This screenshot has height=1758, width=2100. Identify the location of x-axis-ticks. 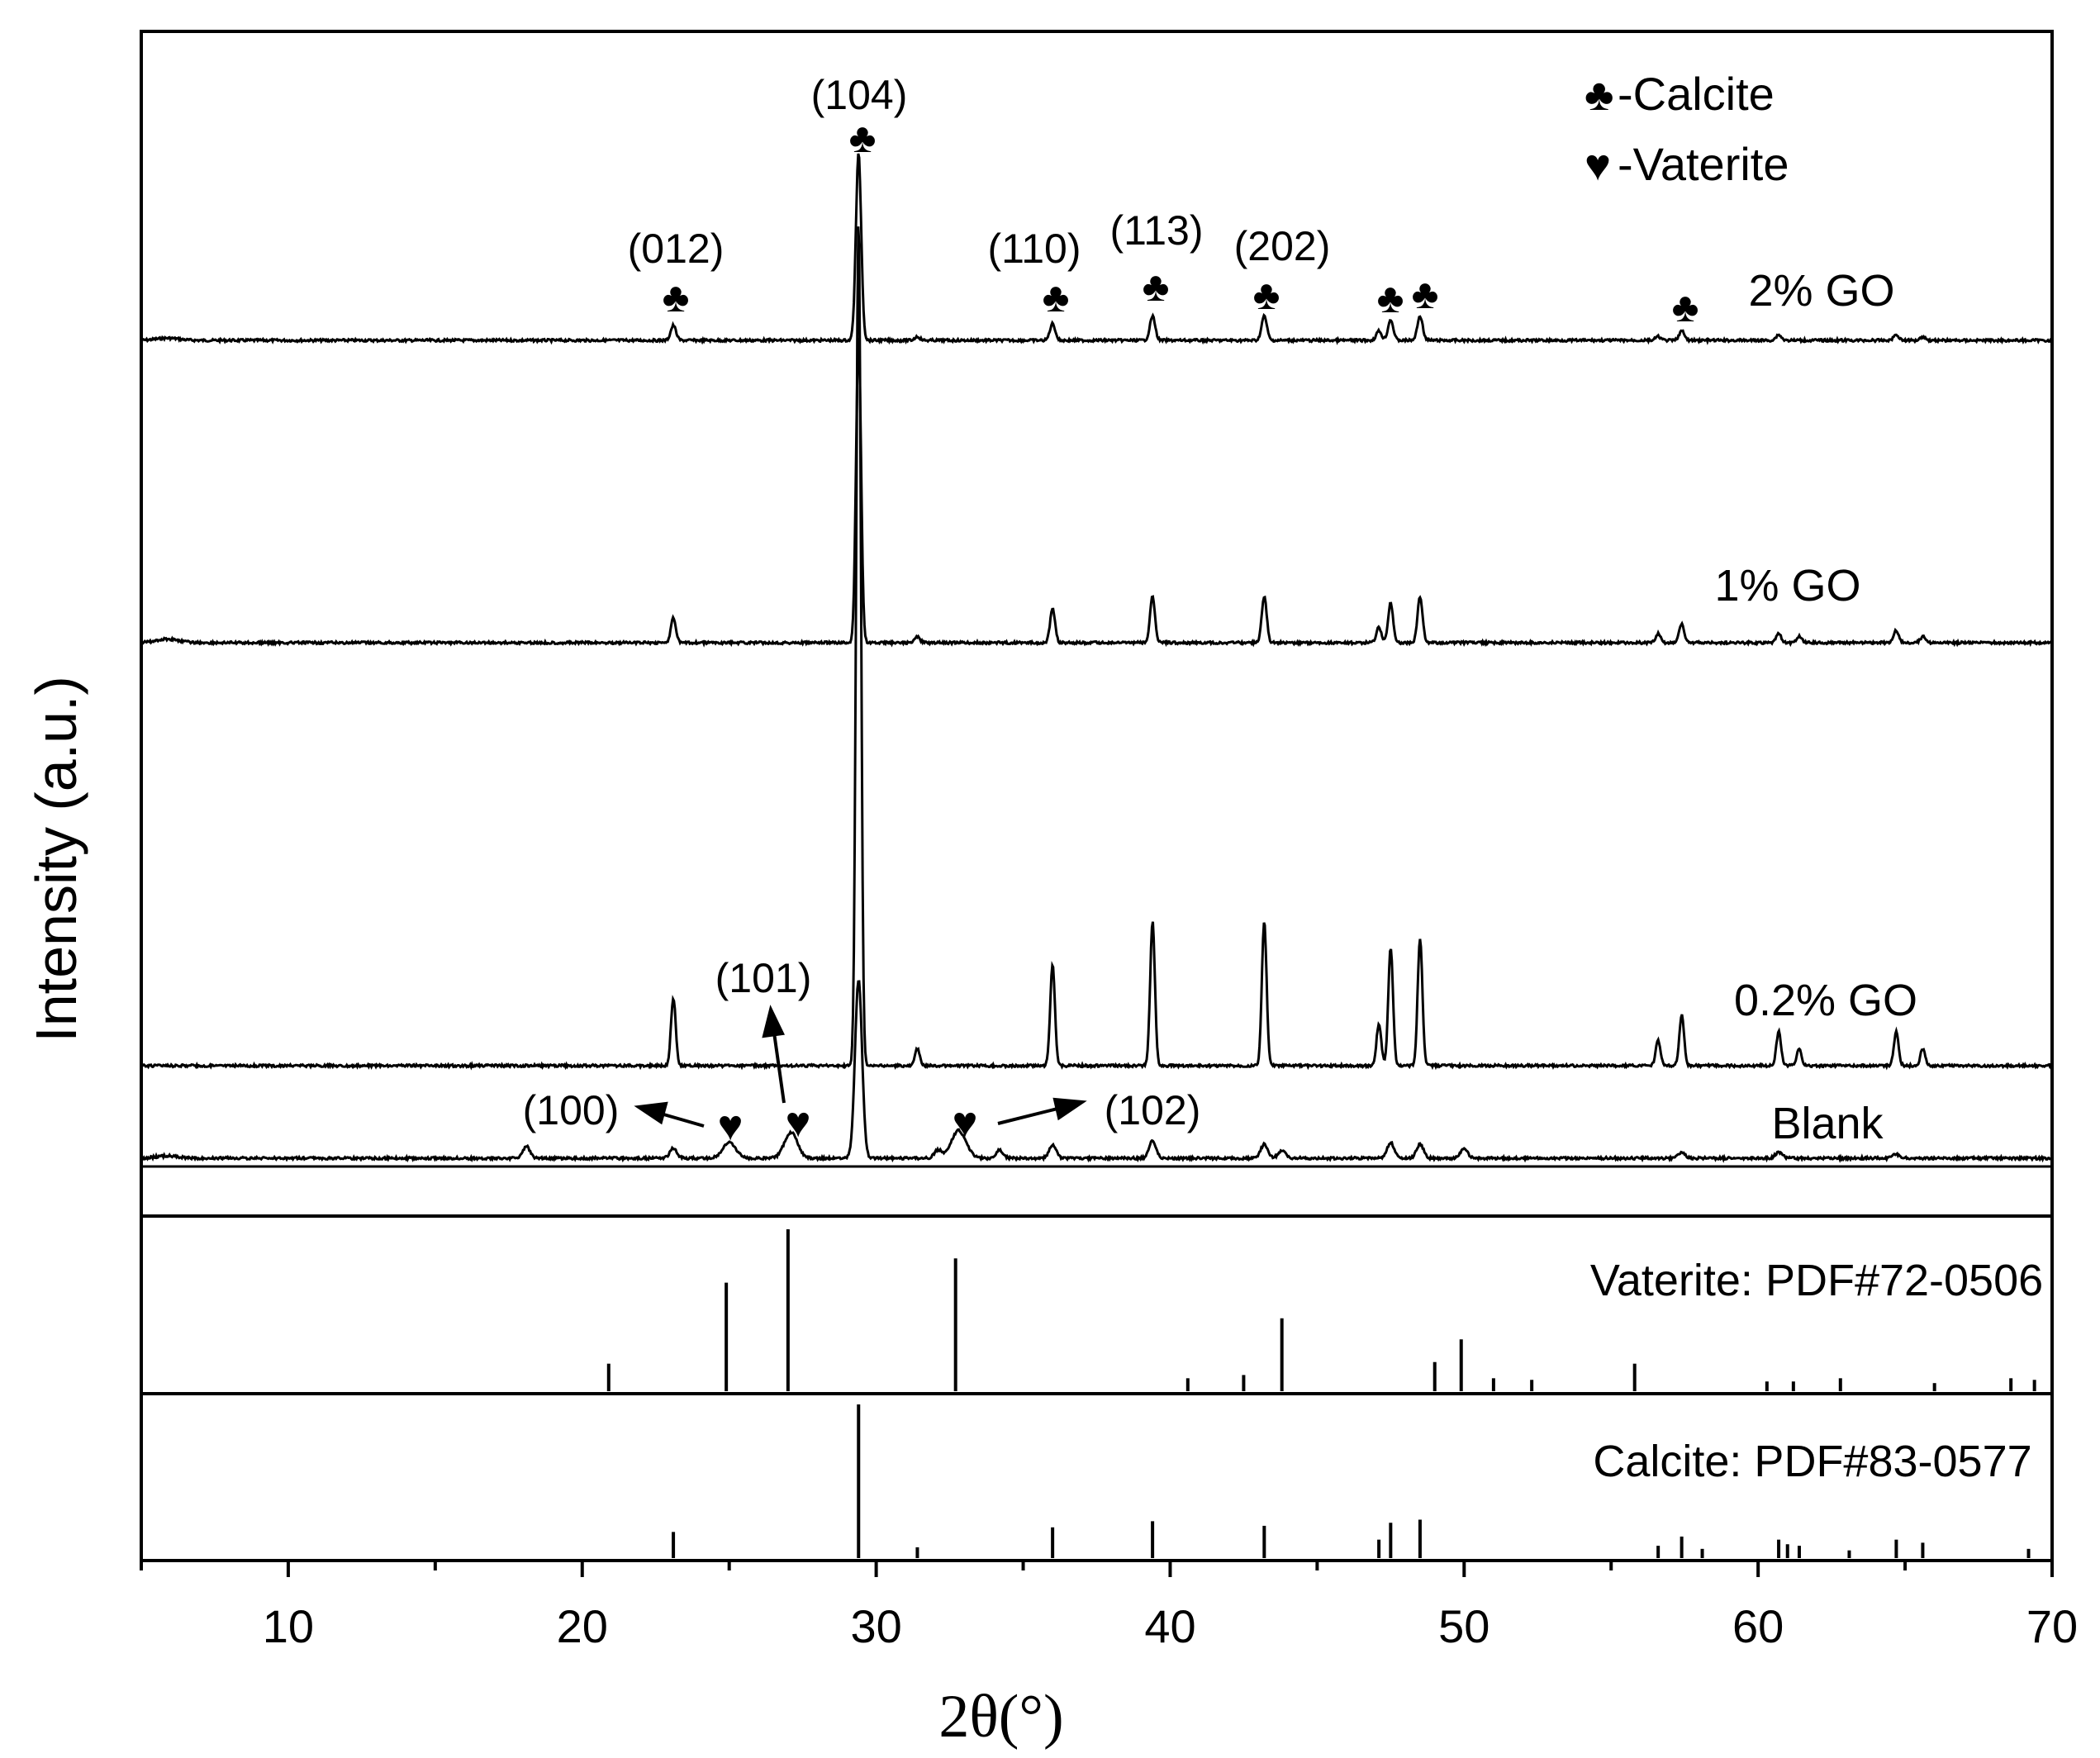
(1097, 1569).